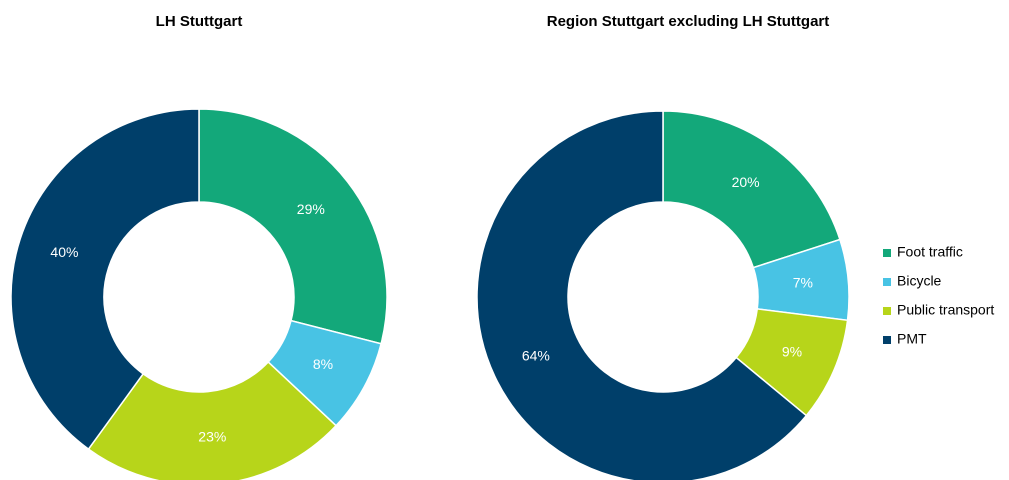 Image resolution: width=1009 pixels, height=480 pixels. What do you see at coordinates (64, 252) in the screenshot?
I see `data-label: 40%` at bounding box center [64, 252].